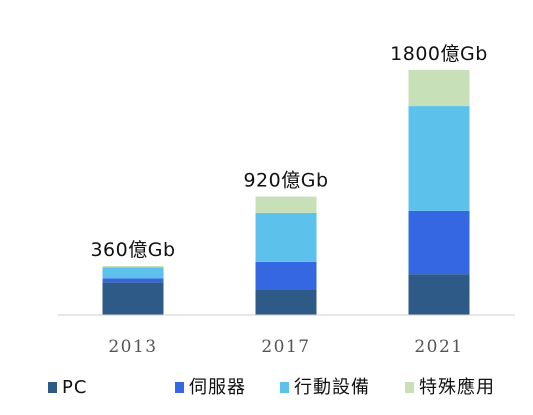 Image resolution: width=533 pixels, height=415 pixels. Describe the element at coordinates (439, 54) in the screenshot. I see `bar-total-label: 1800億Gb` at that location.